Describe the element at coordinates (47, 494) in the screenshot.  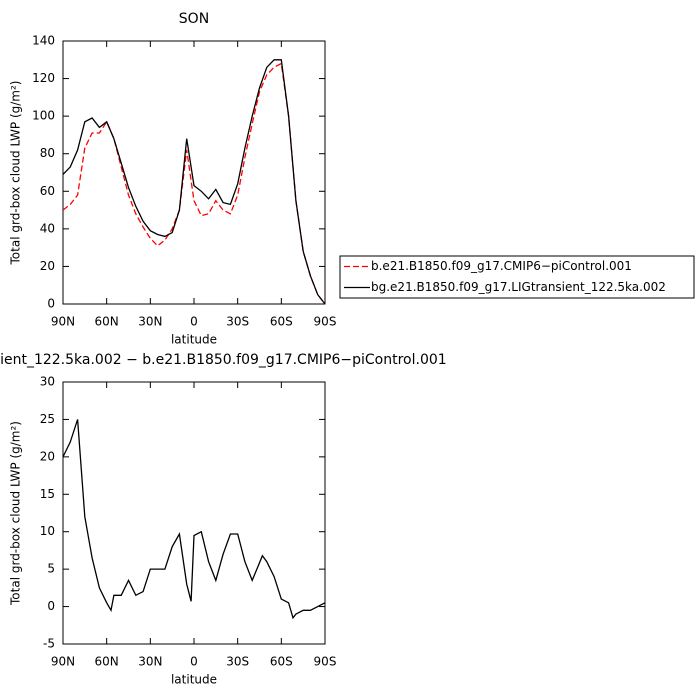
I see `y-tick-label: 15` at that location.